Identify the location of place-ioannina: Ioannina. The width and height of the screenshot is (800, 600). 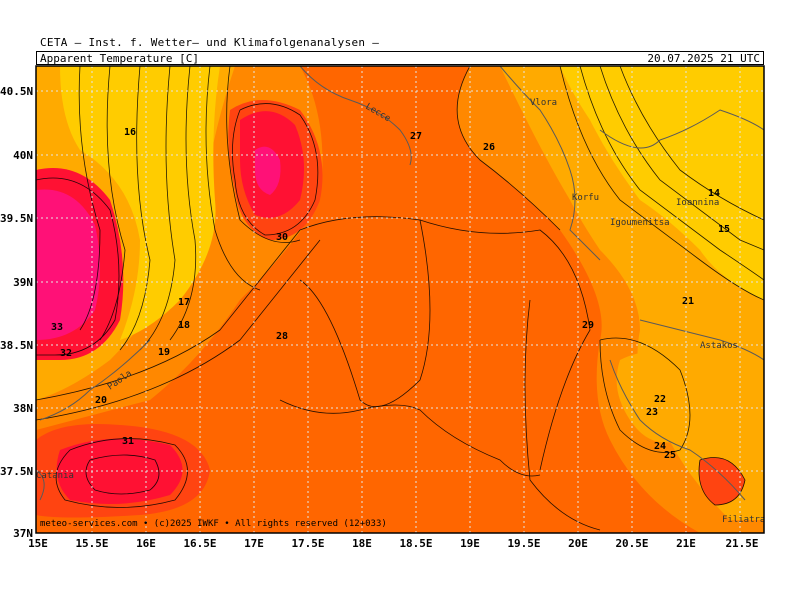
(697, 203).